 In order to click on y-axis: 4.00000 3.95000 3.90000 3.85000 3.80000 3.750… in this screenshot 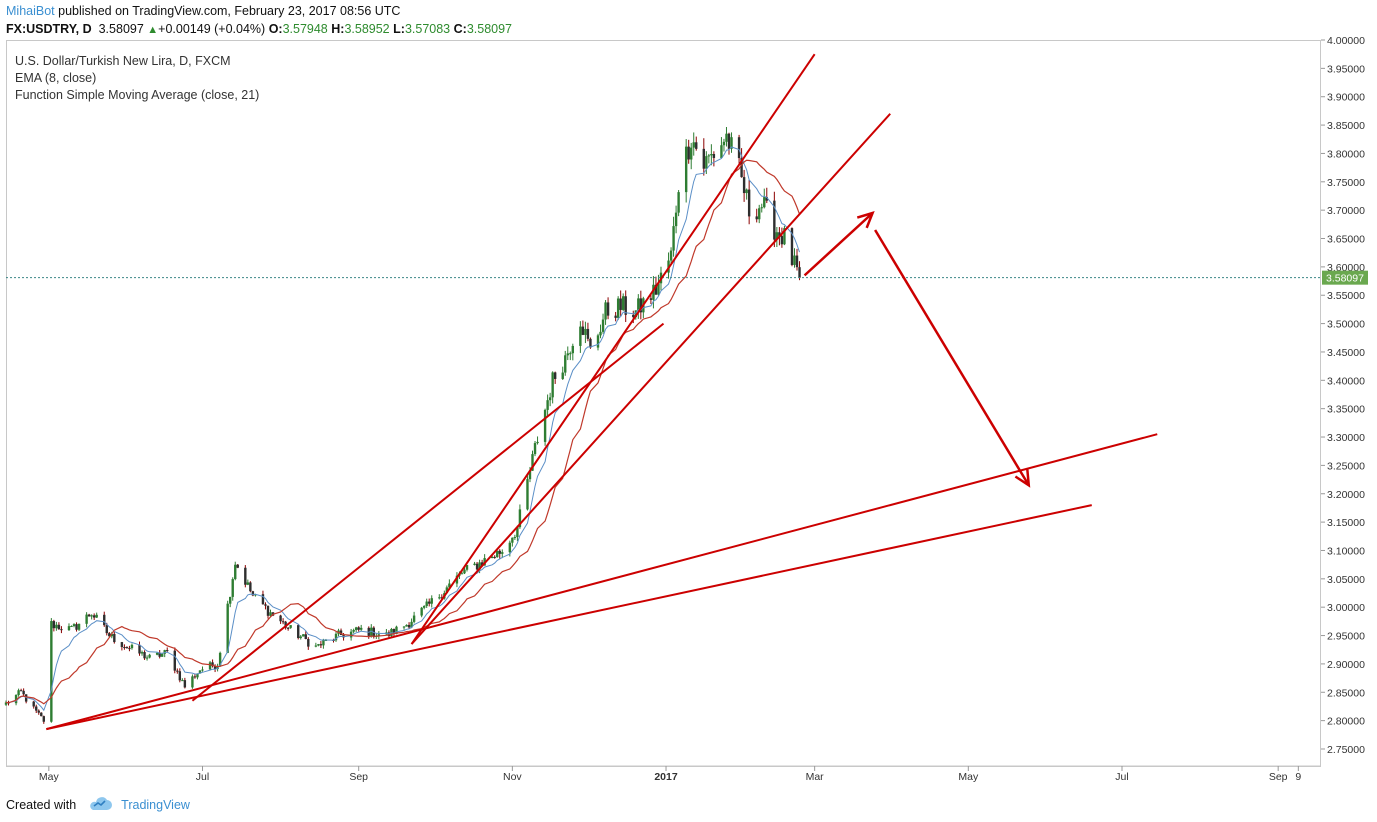, I will do `click(1343, 395)`.